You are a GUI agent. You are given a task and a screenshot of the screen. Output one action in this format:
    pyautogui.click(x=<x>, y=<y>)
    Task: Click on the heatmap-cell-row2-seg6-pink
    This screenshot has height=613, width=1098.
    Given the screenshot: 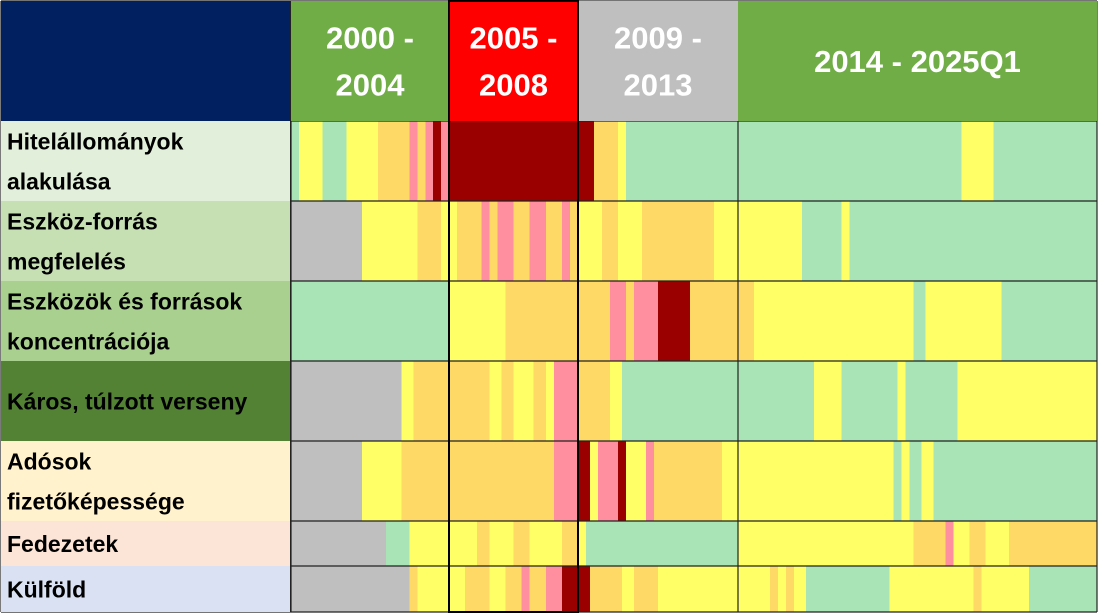 What is the action you would take?
    pyautogui.click(x=618, y=321)
    